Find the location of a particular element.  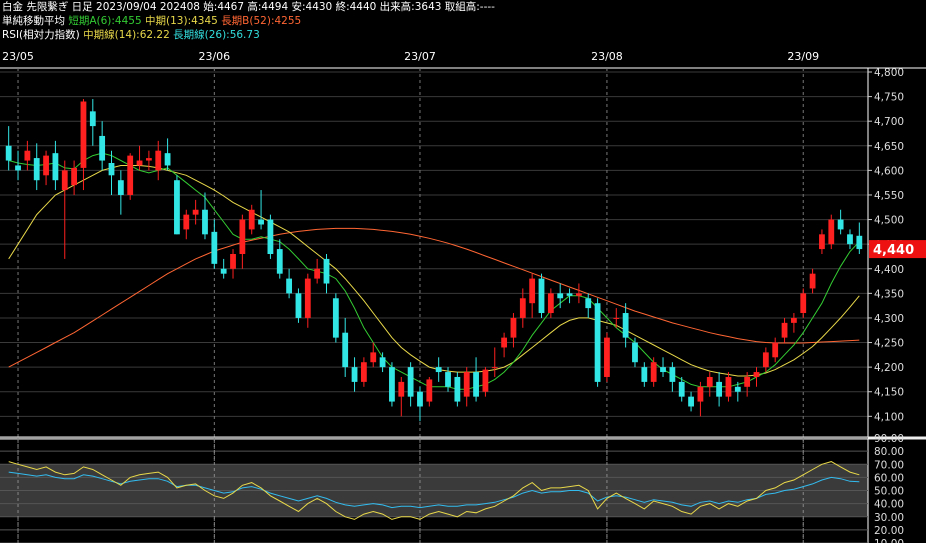

rsi-tick-label: 30.00 is located at coordinates (889, 518).